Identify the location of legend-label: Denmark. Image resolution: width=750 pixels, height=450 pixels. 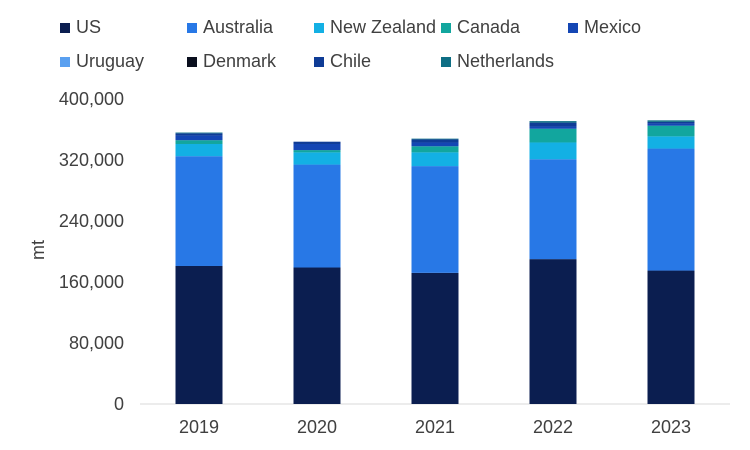
(240, 61).